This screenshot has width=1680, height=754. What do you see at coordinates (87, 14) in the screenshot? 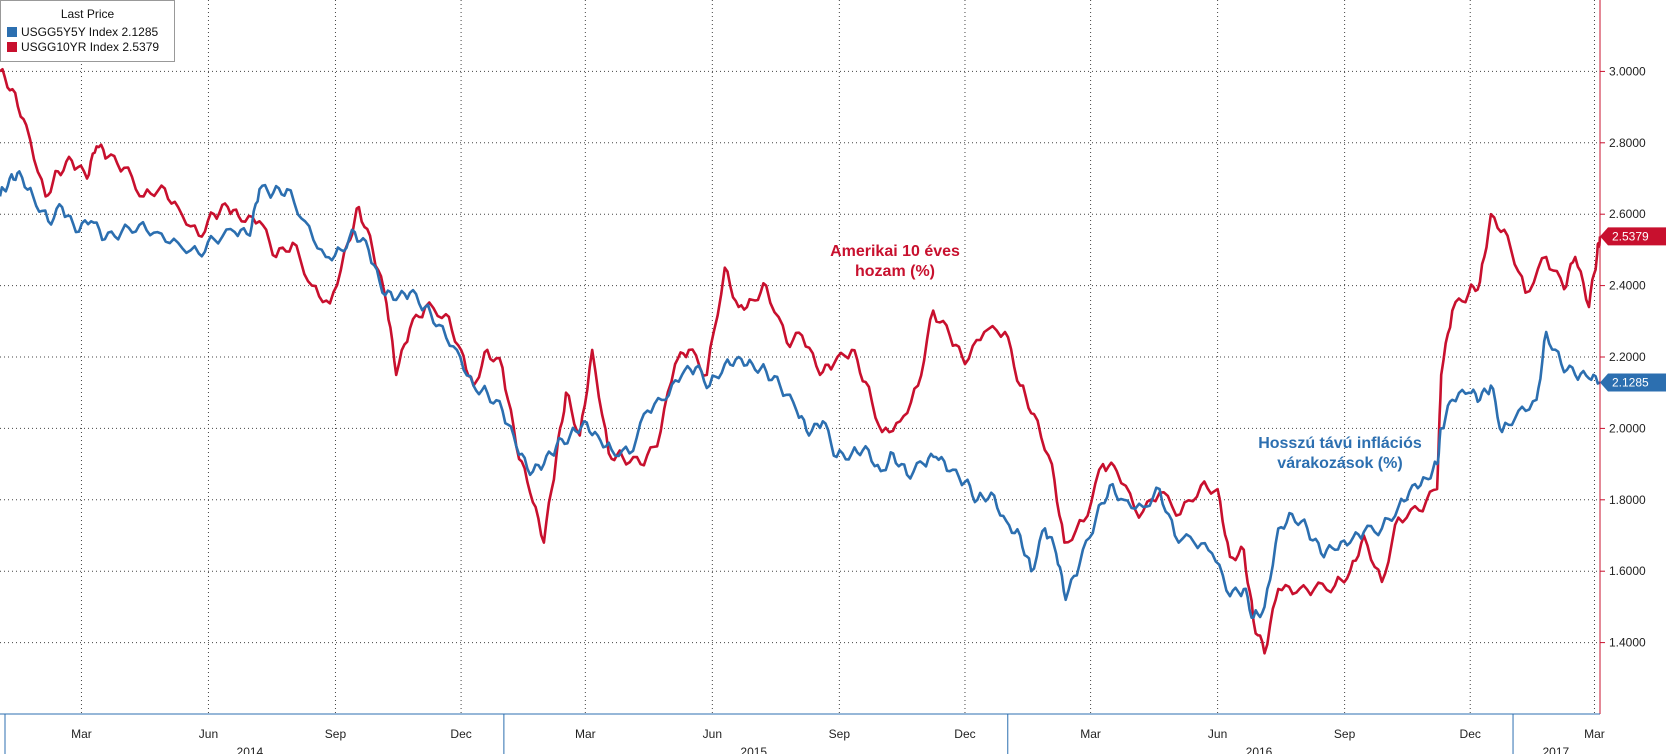
I see `legend-title: Last Price` at bounding box center [87, 14].